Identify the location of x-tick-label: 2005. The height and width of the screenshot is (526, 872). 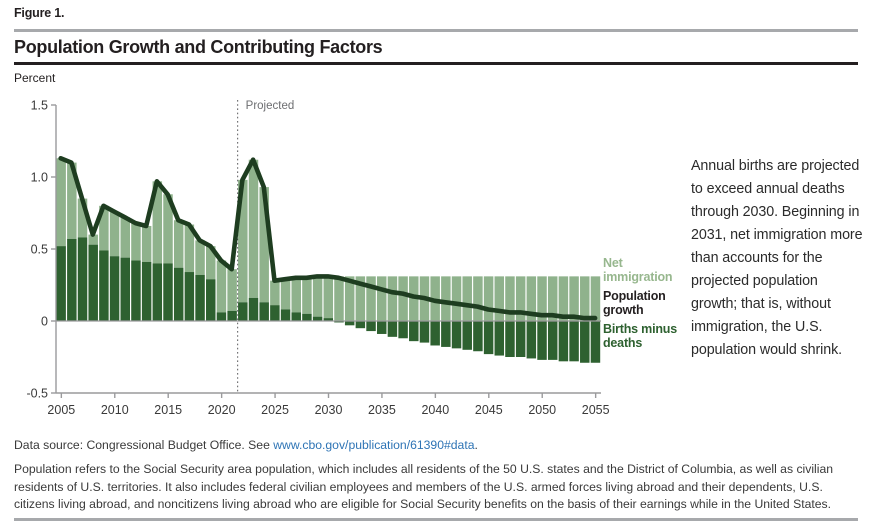
(61, 410).